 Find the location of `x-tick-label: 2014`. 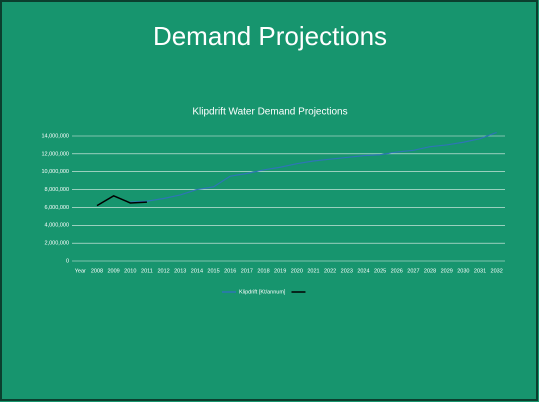

x-tick-label: 2014 is located at coordinates (197, 271).